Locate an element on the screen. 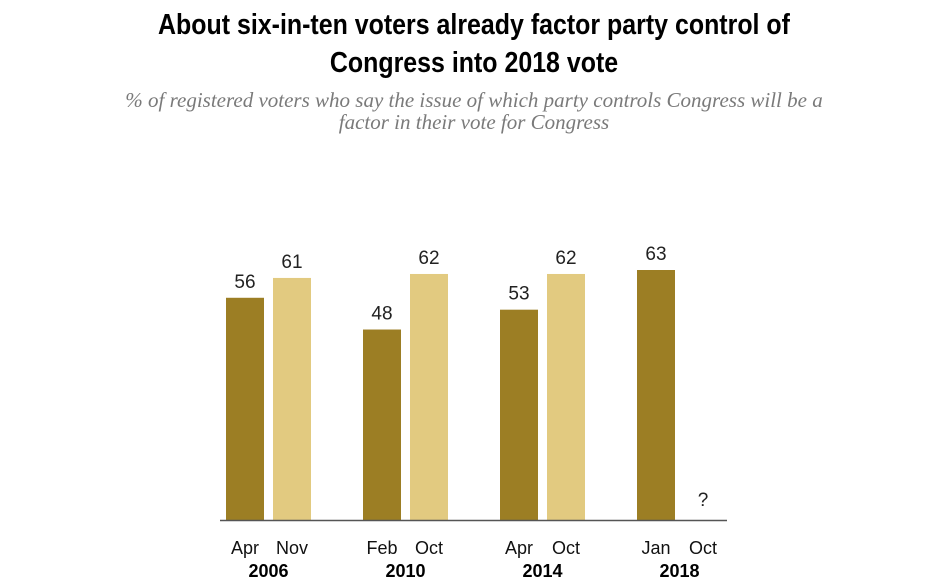  chart-title-line-2: Congress into 2018 vote is located at coordinates (474, 63).